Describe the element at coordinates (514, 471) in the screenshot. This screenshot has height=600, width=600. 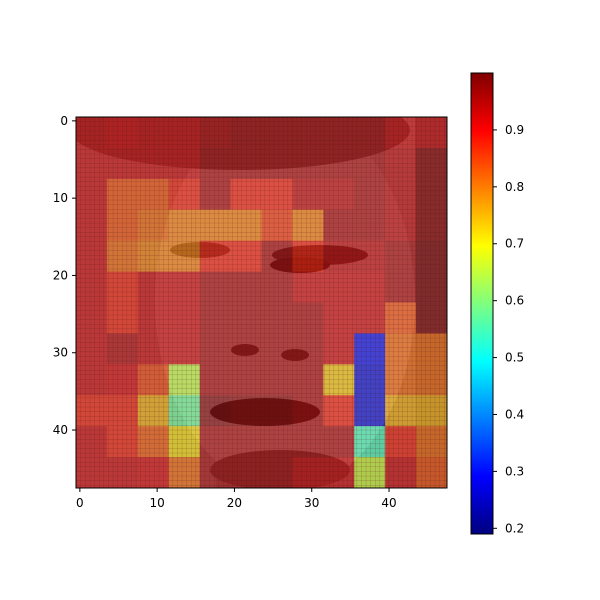
I see `colorbar-tick-label: 0.3` at that location.